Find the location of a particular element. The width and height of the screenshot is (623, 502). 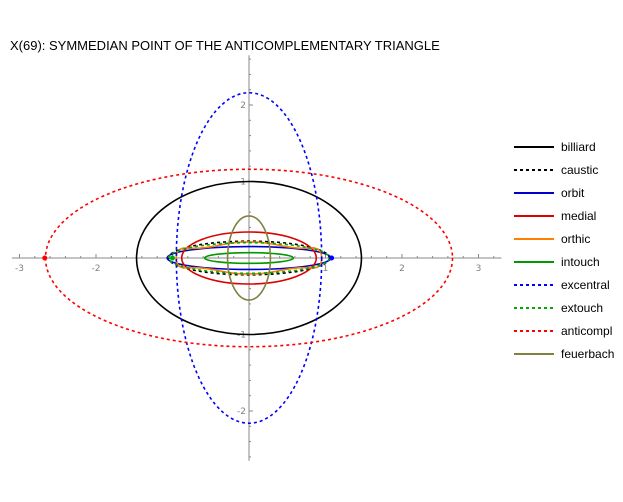

y-tick-label: -1 is located at coordinates (241, 336).